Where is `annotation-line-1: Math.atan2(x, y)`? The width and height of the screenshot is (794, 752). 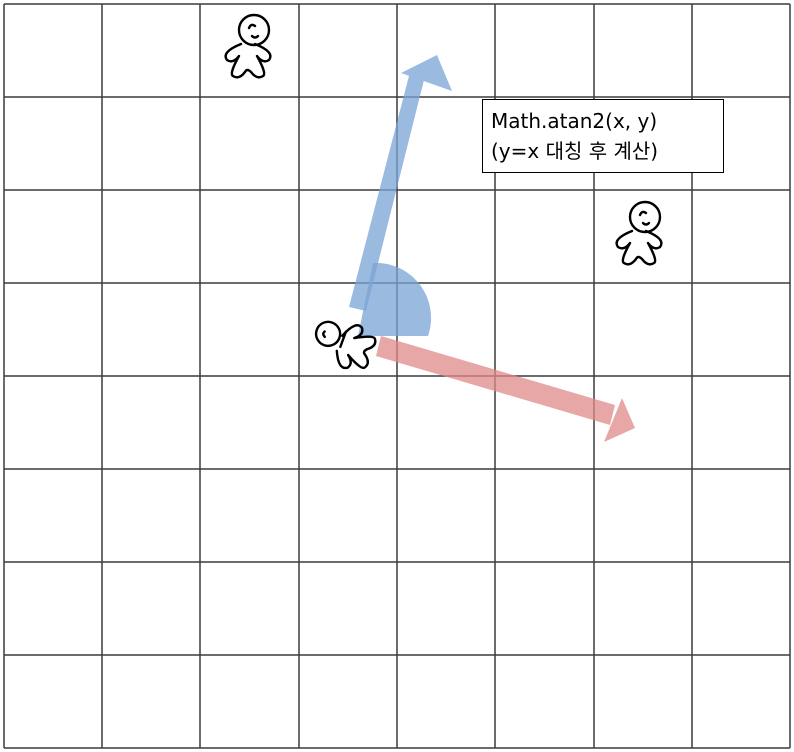 annotation-line-1: Math.atan2(x, y) is located at coordinates (574, 121).